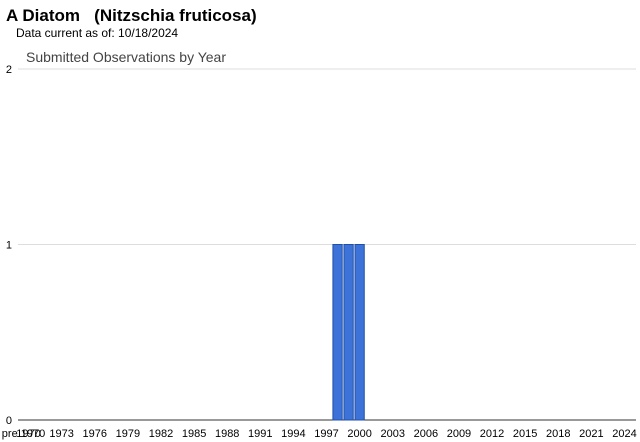 Image resolution: width=640 pixels, height=442 pixels. I want to click on x-tick-label: 2003, so click(392, 434).